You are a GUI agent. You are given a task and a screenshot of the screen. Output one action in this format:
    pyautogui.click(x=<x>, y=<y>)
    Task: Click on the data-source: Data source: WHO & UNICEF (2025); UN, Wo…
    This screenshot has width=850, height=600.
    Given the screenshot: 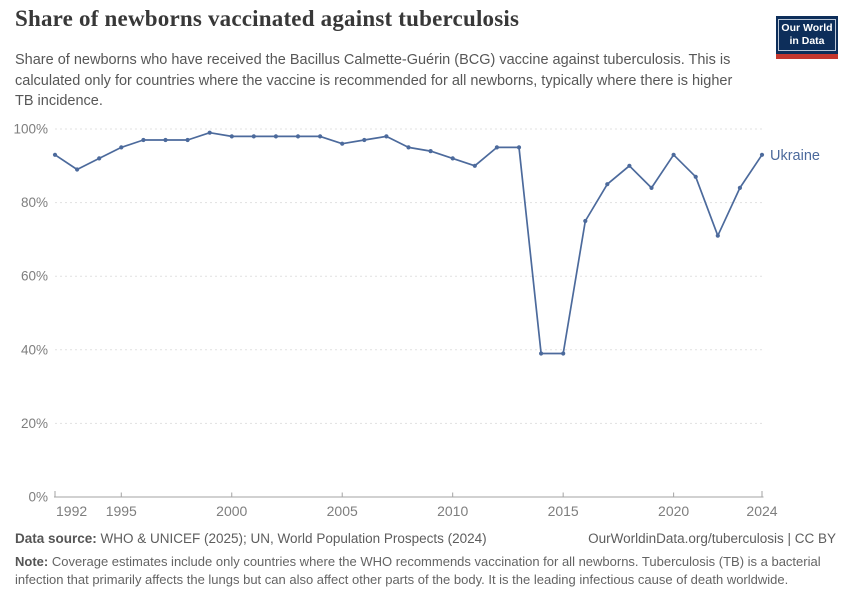 What is the action you would take?
    pyautogui.click(x=251, y=538)
    